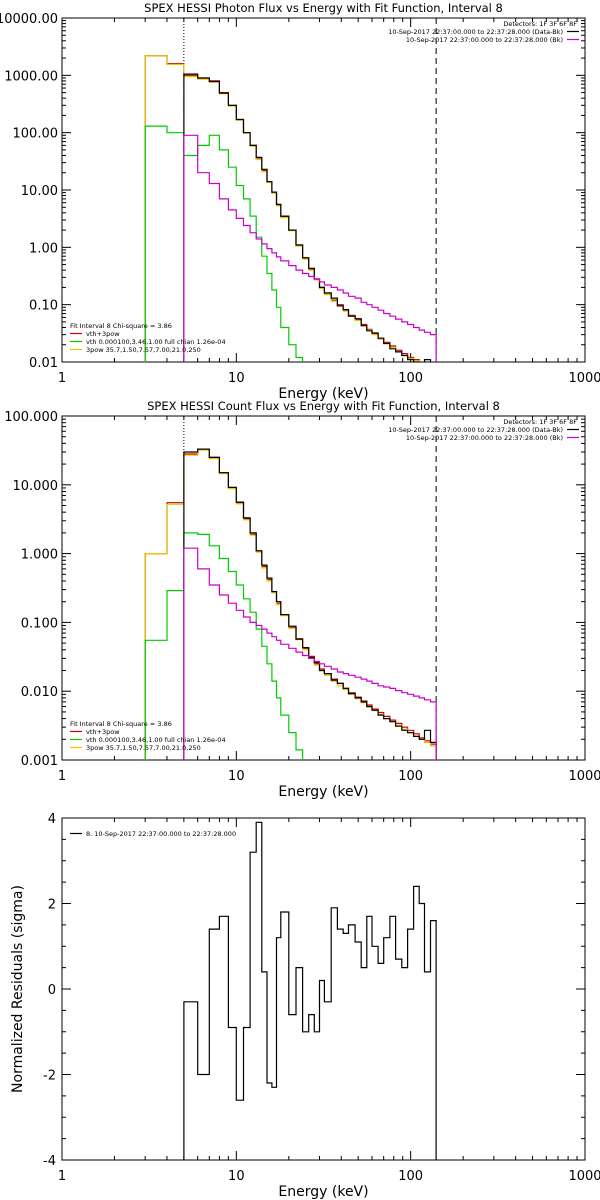  What do you see at coordinates (39, 623) in the screenshot?
I see `y-tick-label: 0.100` at bounding box center [39, 623].